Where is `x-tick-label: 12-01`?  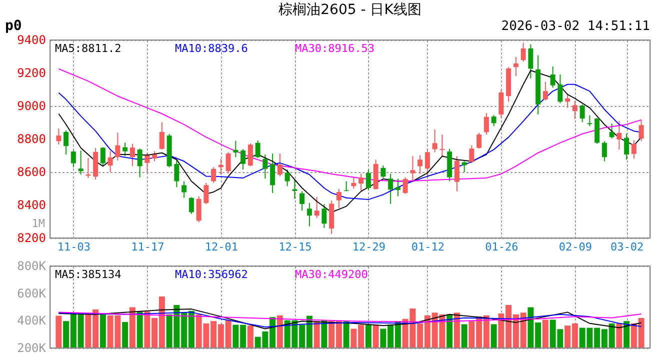
x-tick-label: 12-01 is located at coordinates (221, 247).